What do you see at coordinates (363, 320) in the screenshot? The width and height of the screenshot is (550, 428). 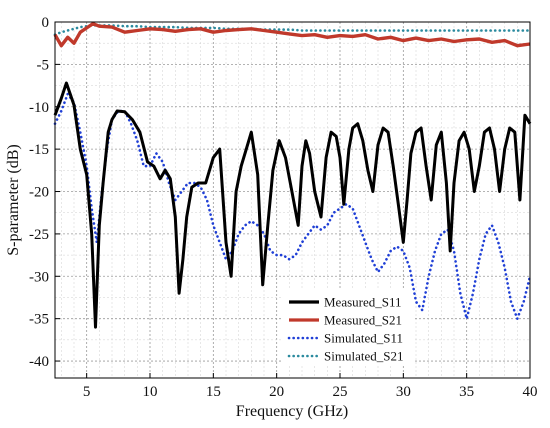 I see `legend-label: Measured_S21` at bounding box center [363, 320].